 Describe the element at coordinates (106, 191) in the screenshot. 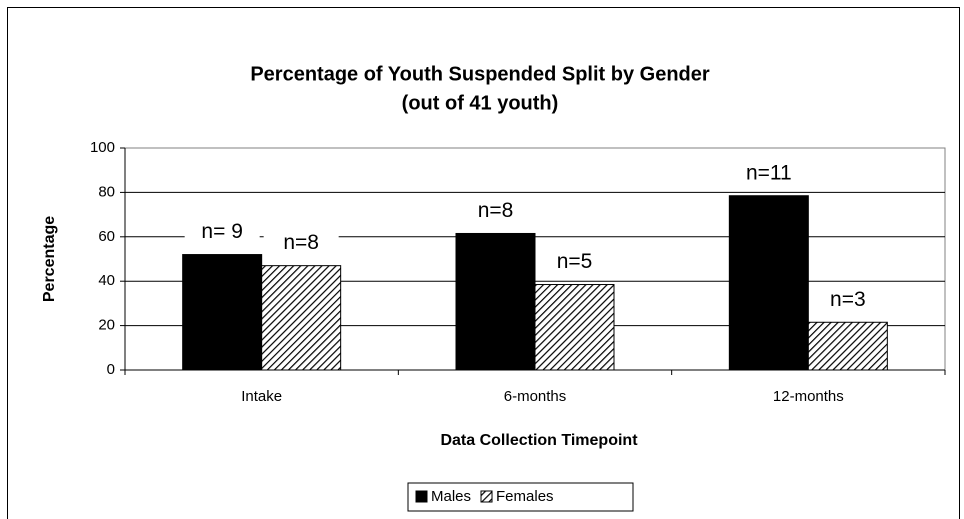

I see `y-tick-label: 80` at that location.